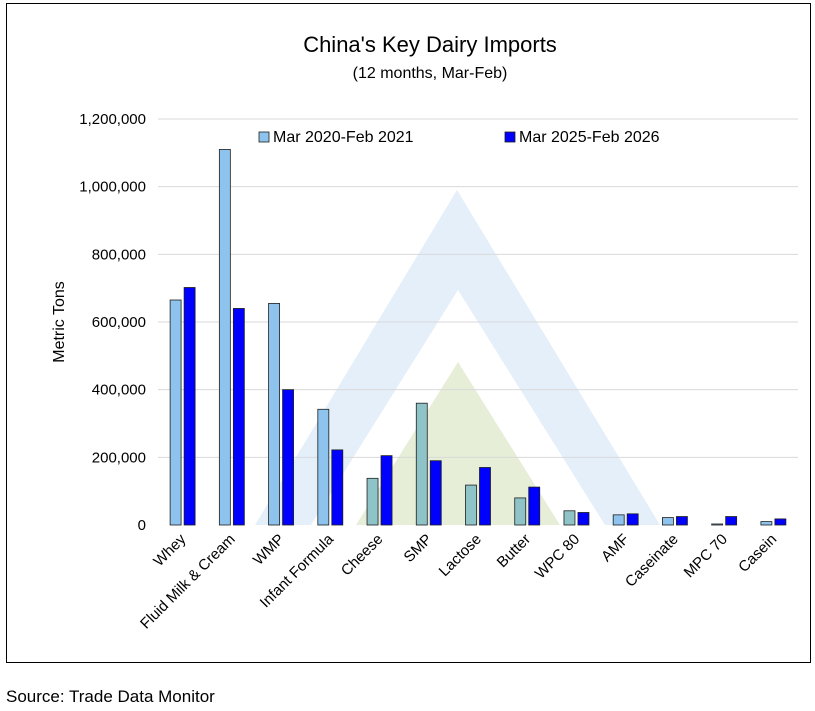 The height and width of the screenshot is (711, 815). What do you see at coordinates (112, 119) in the screenshot?
I see `y-tick-label: 1,200,000` at bounding box center [112, 119].